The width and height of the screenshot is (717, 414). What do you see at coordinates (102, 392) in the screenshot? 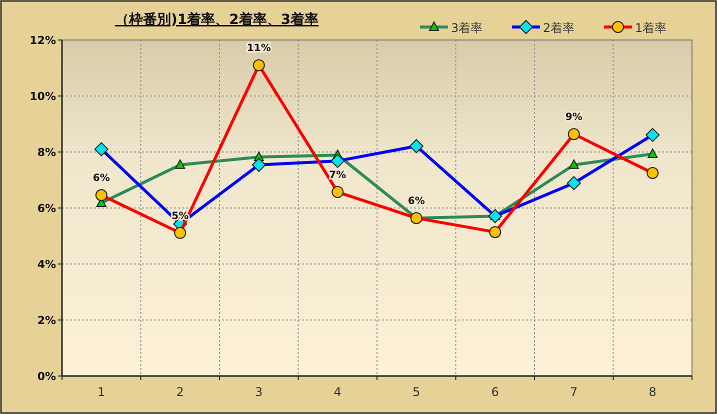
I see `x-tick-label: 1` at bounding box center [102, 392].